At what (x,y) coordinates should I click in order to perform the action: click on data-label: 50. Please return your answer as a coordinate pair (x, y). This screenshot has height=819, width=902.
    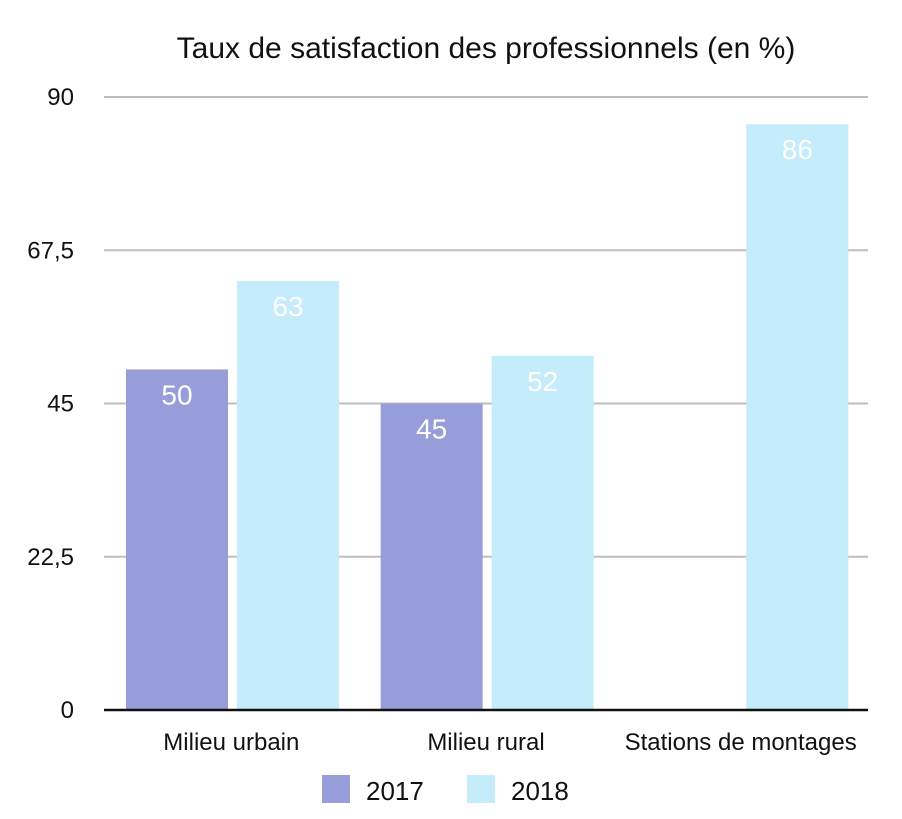
    Looking at the image, I should click on (176, 394).